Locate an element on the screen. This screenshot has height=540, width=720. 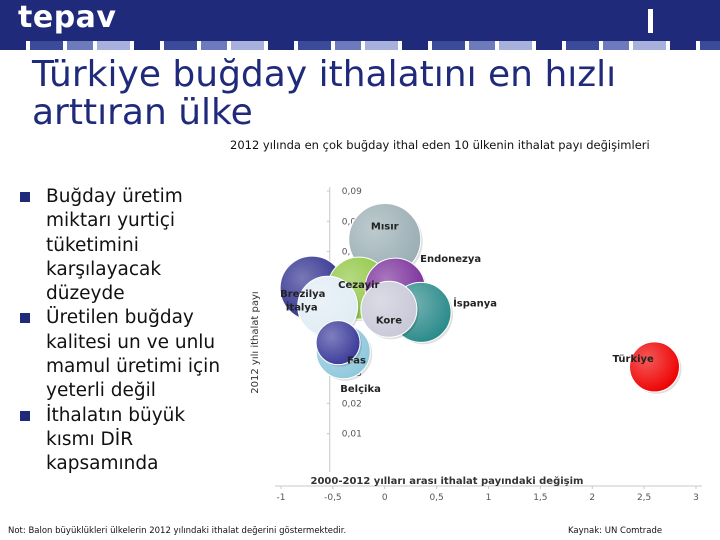
x-tick-label: 3 is located at coordinates (696, 498).